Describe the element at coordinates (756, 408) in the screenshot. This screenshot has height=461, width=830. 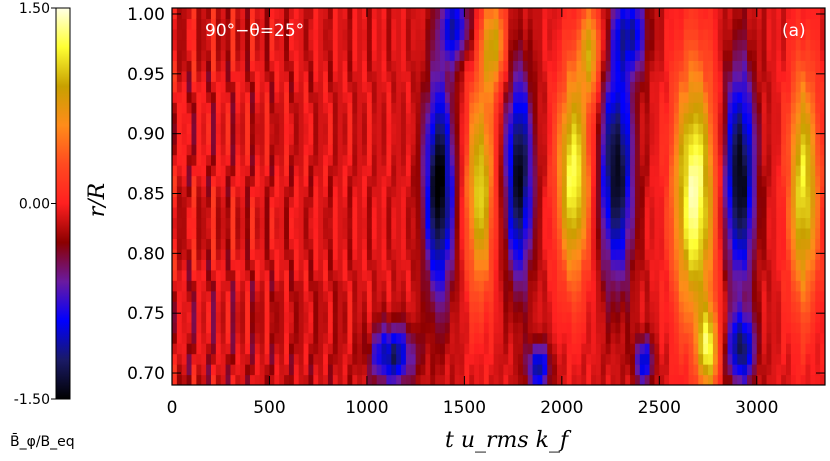
I see `x-tick-label: 3000` at that location.